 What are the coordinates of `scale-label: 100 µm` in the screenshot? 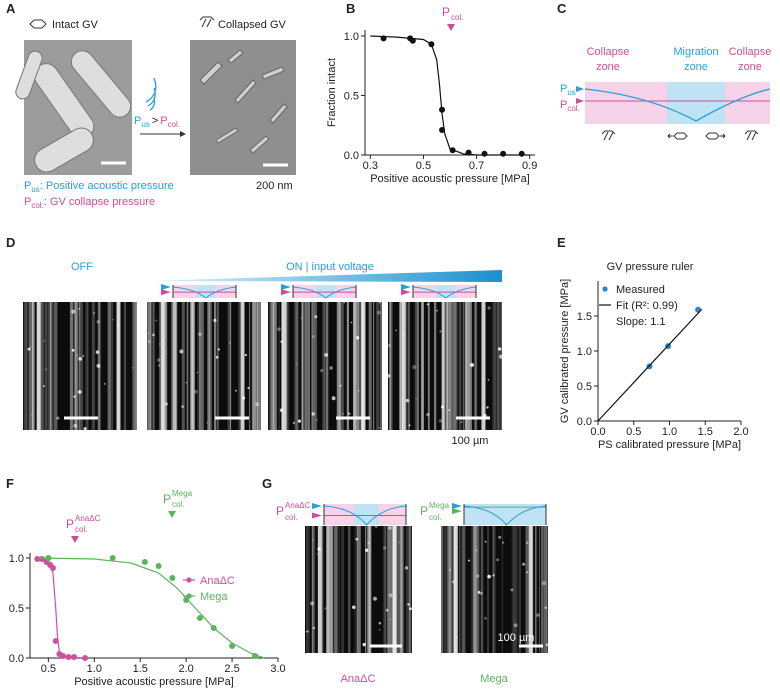 It's located at (516, 638).